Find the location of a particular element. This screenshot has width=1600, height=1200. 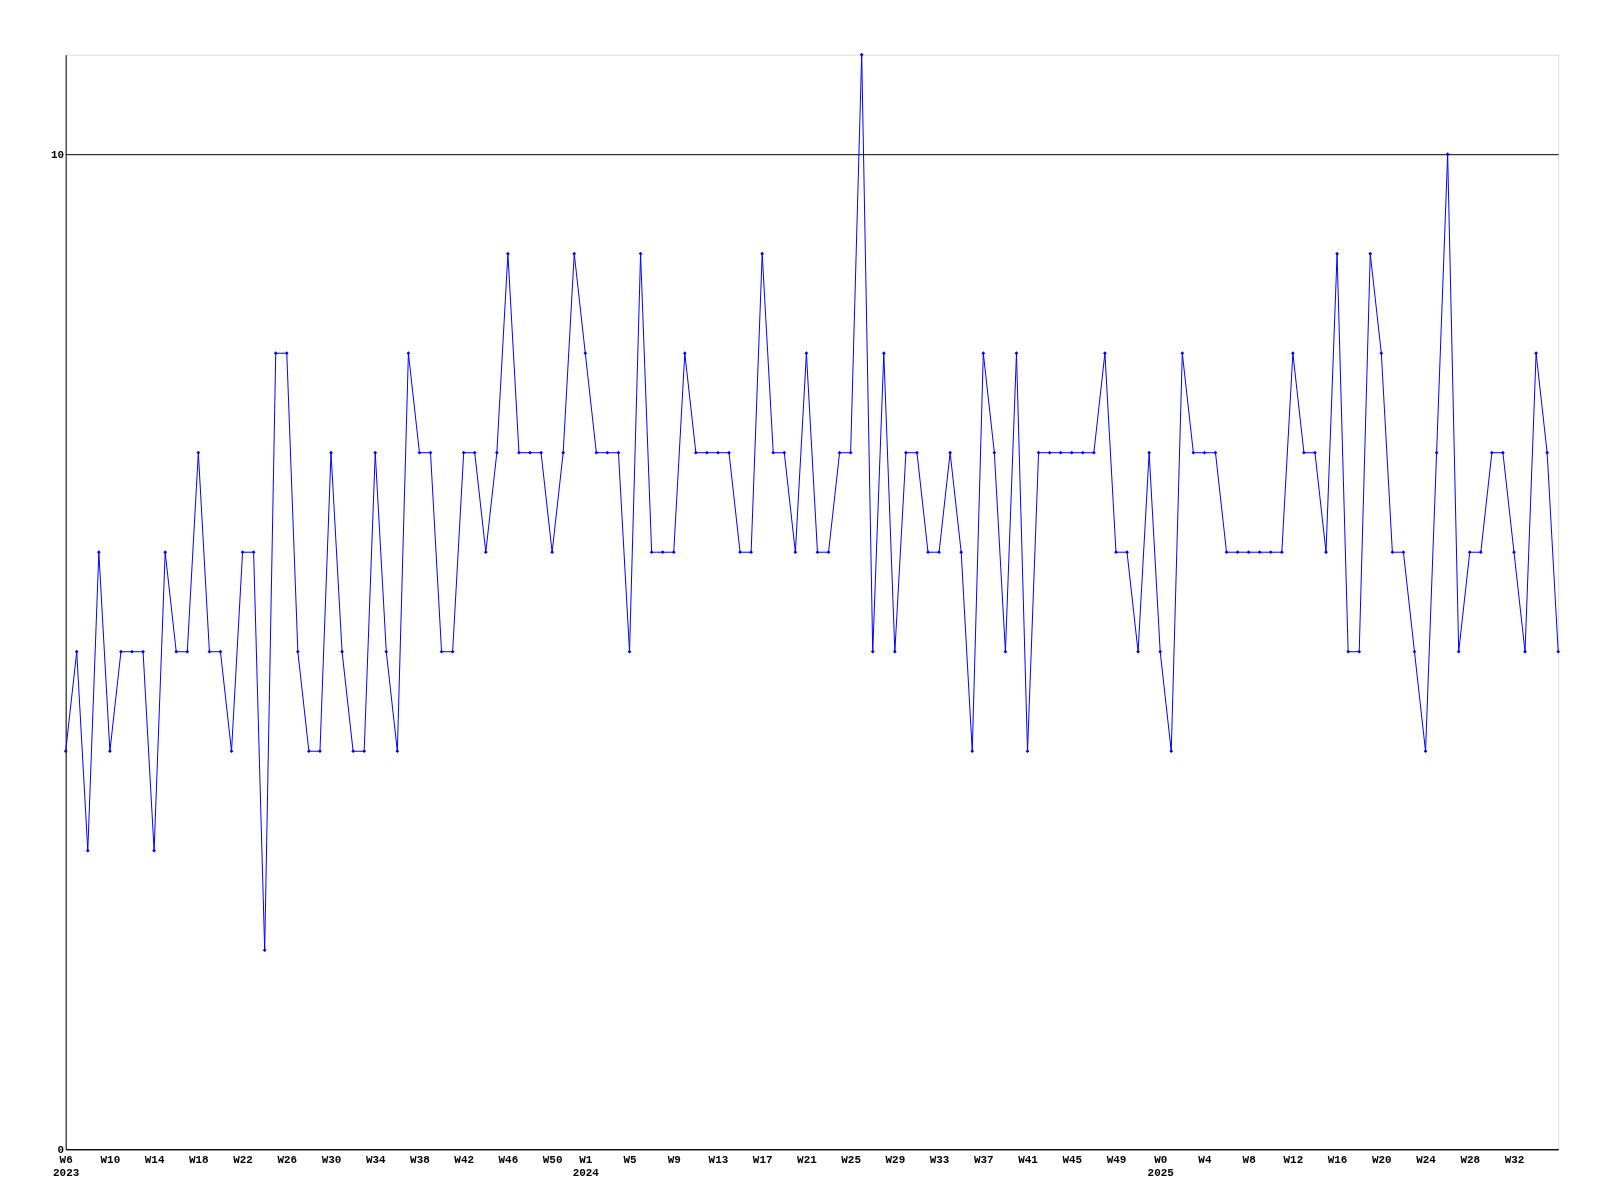

x-tick-label: W0 2025 is located at coordinates (1160, 1166).